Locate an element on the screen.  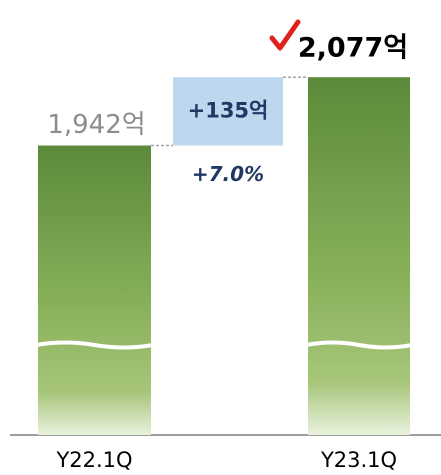
x-tick-label: Y23.1Q is located at coordinates (358, 460).